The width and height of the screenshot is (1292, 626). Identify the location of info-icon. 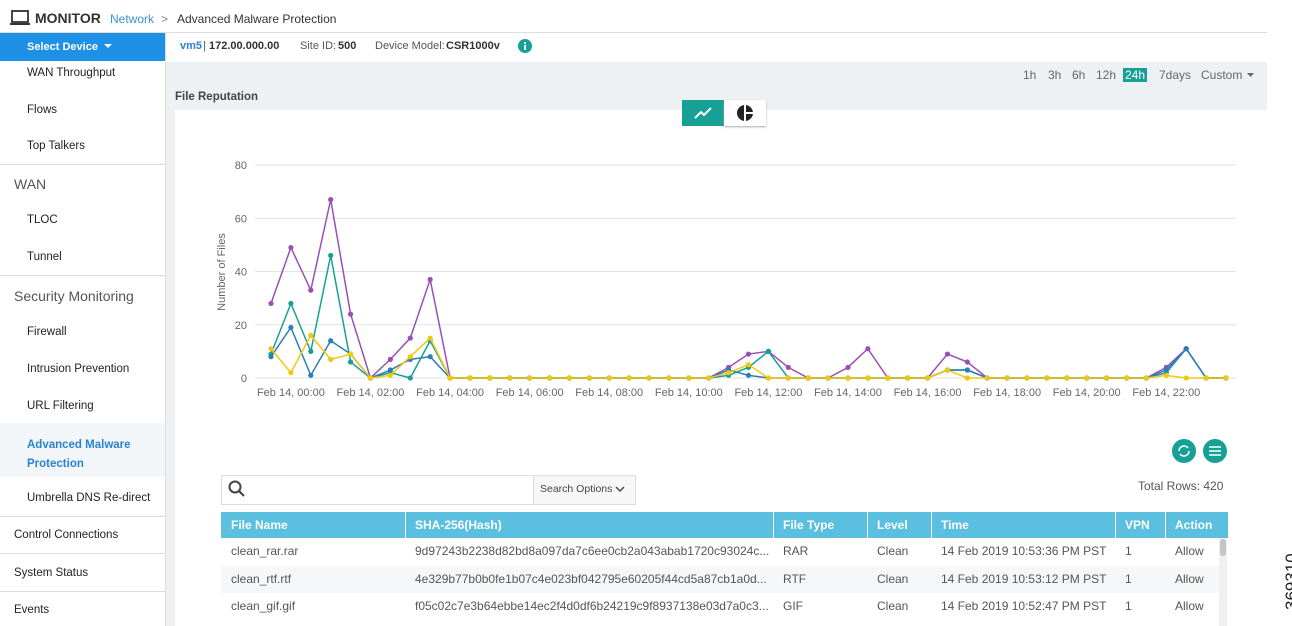
(525, 46).